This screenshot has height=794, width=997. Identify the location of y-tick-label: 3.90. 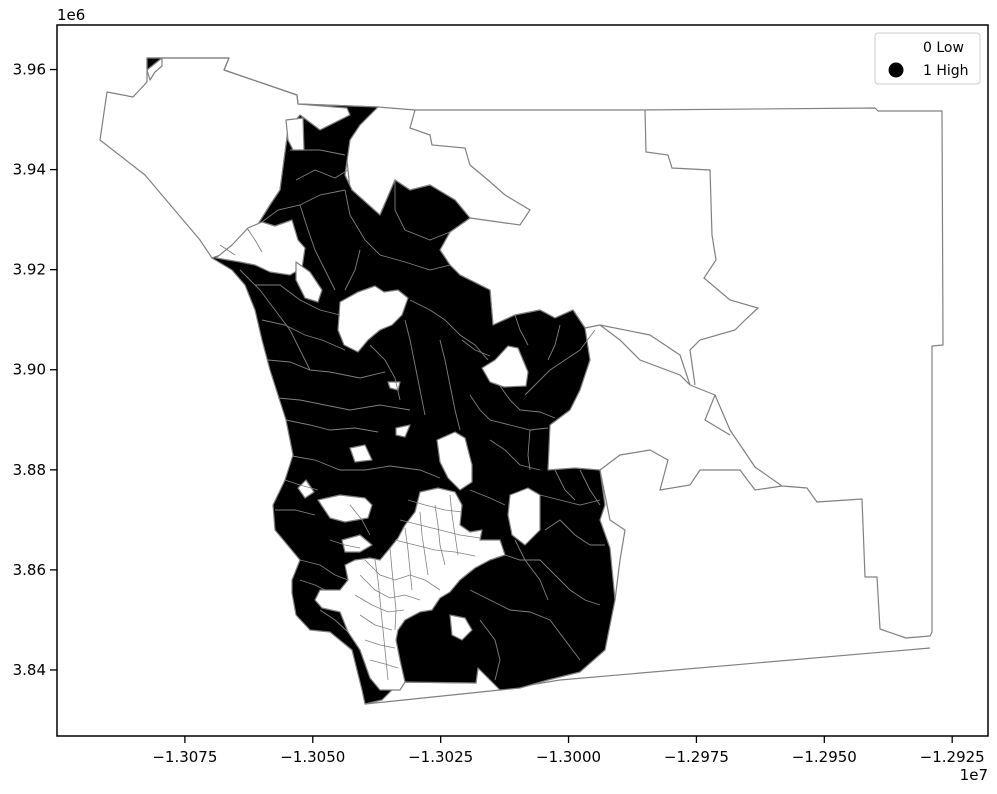
(29, 370).